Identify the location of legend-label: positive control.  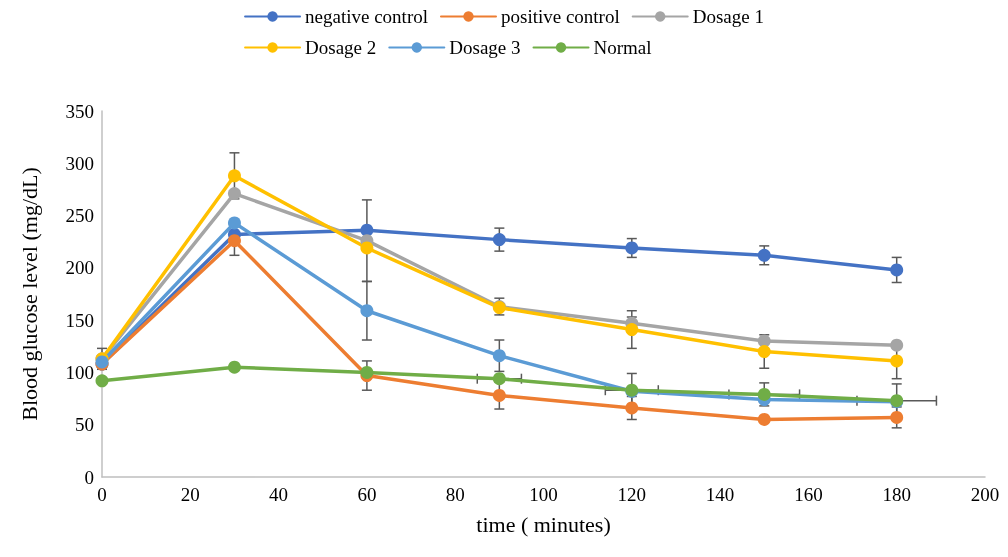
(560, 16).